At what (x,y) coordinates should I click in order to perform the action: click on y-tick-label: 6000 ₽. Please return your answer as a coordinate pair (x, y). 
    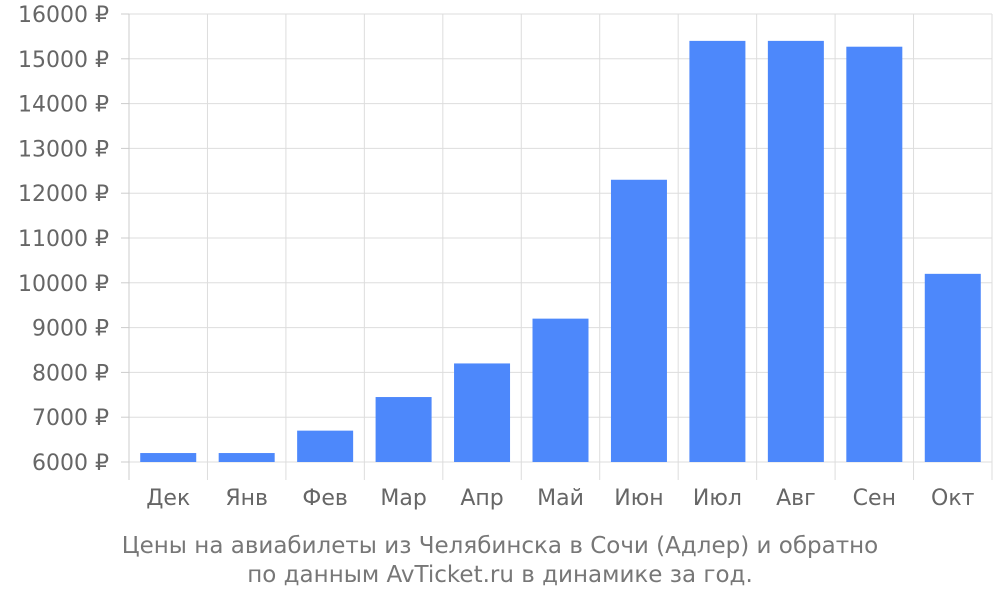
    Looking at the image, I should click on (70, 463).